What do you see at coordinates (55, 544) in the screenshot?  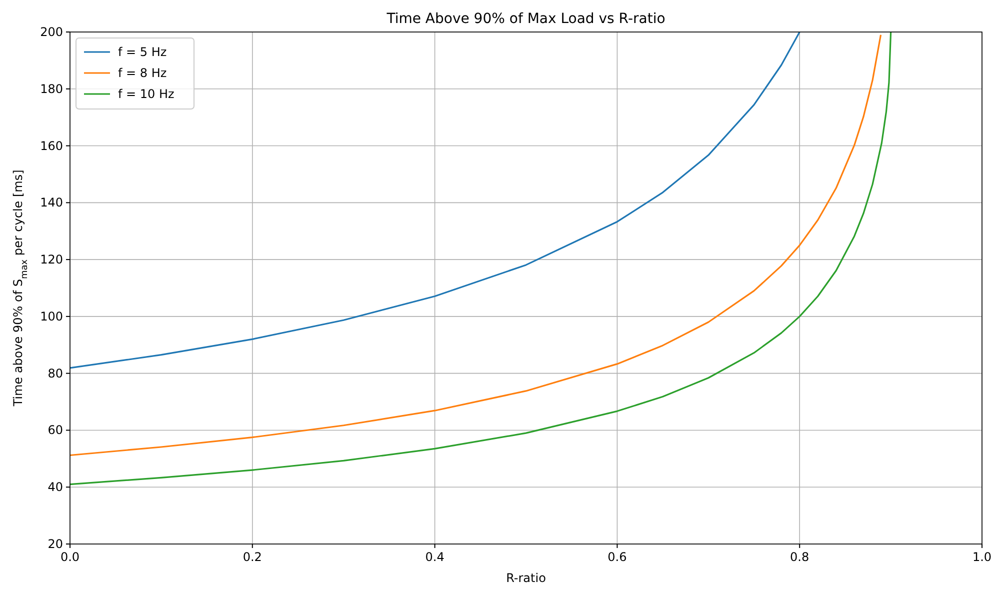 I see `y-tick-label: 20` at bounding box center [55, 544].